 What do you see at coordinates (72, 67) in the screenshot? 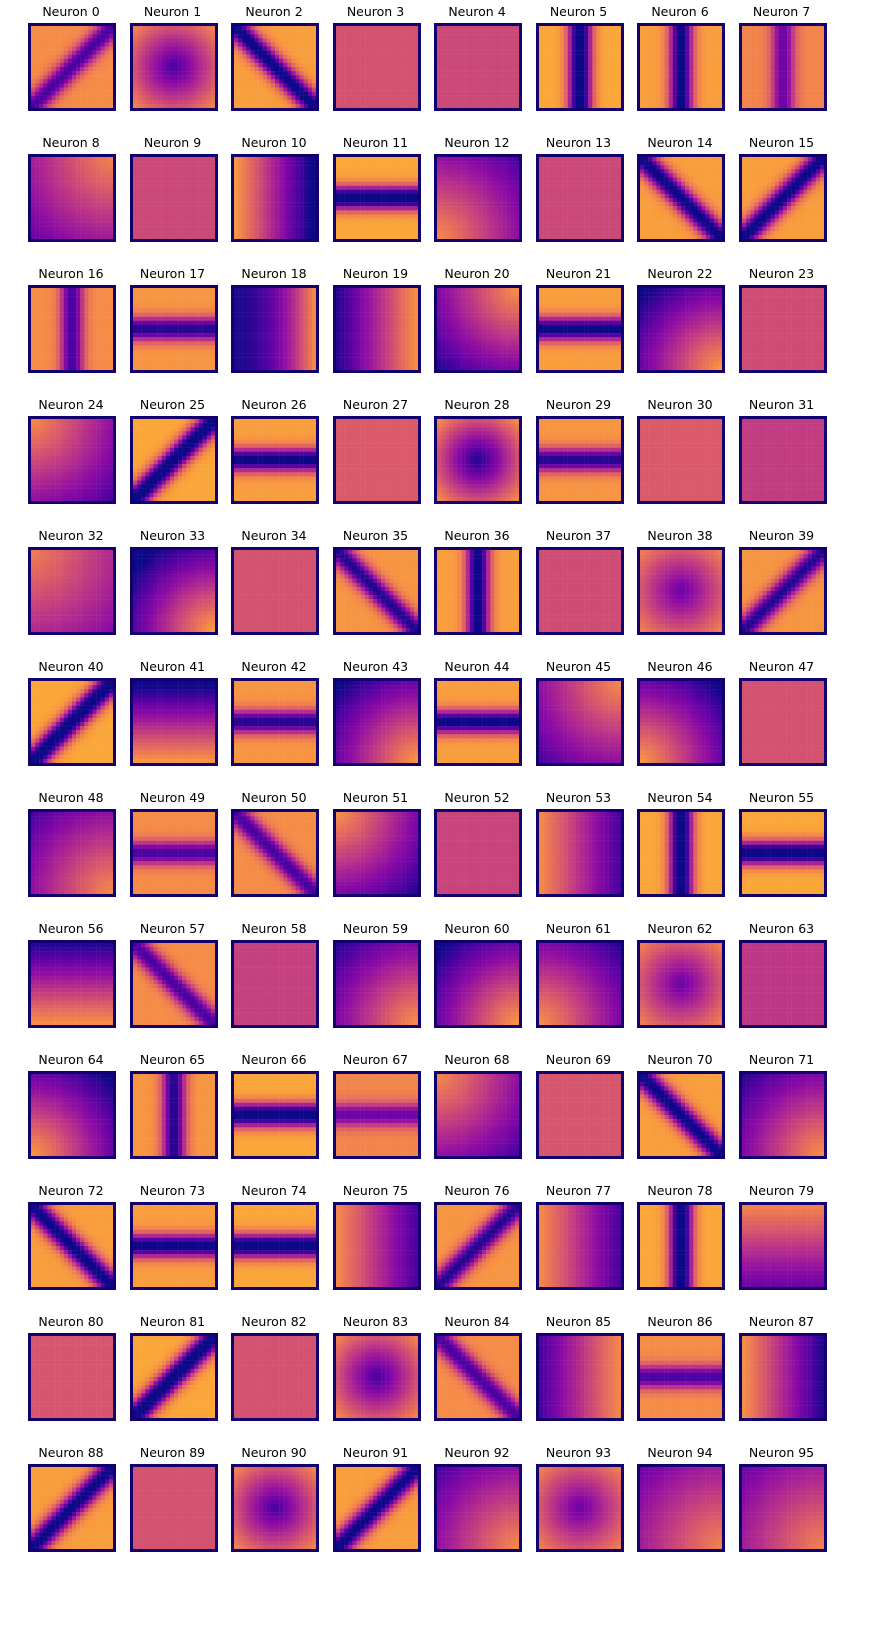
I see `neuron-heatmap` at bounding box center [72, 67].